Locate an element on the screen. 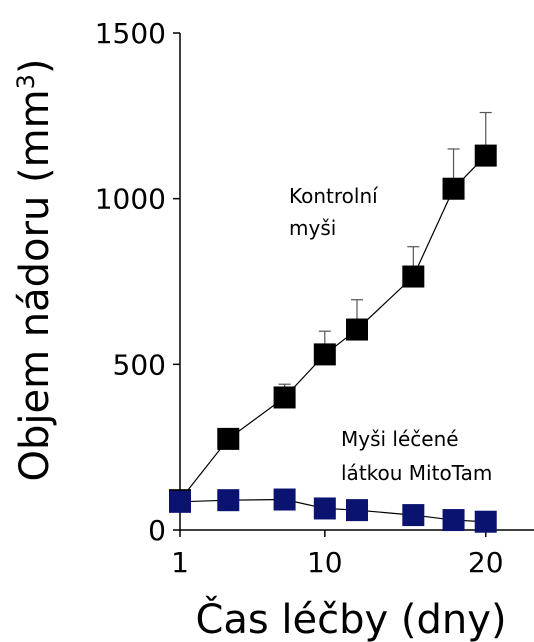 This screenshot has height=642, width=534. annotation-control: Kontrolní myši is located at coordinates (336, 212).